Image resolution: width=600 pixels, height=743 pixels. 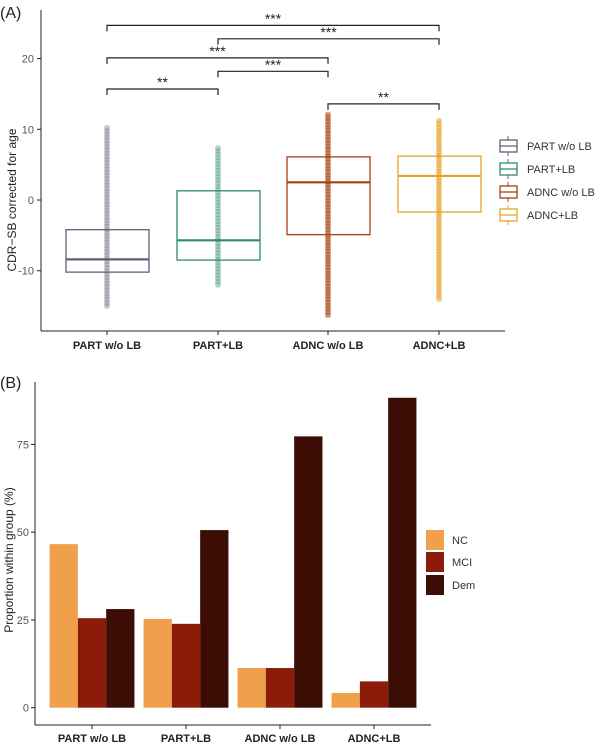 I want to click on y-axis-label: CDR−SB corrected for age, so click(x=12, y=199).